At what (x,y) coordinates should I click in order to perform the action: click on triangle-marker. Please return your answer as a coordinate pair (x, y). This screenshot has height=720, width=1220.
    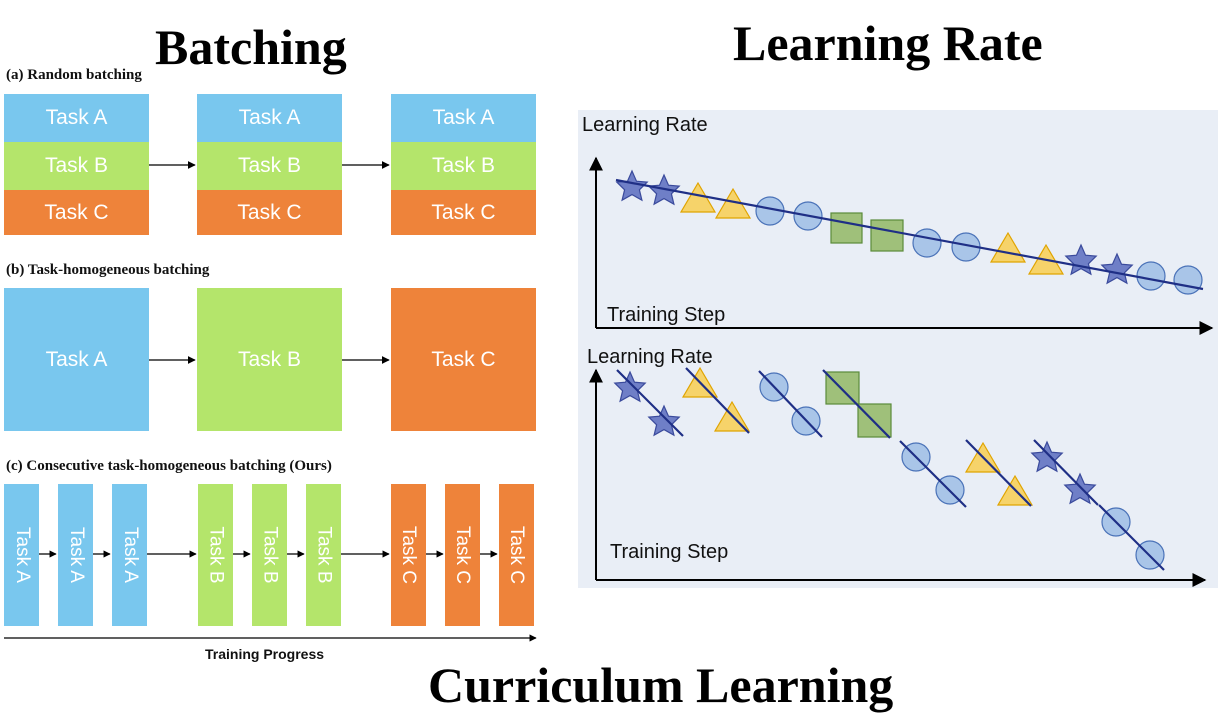
    Looking at the image, I should click on (1008, 247).